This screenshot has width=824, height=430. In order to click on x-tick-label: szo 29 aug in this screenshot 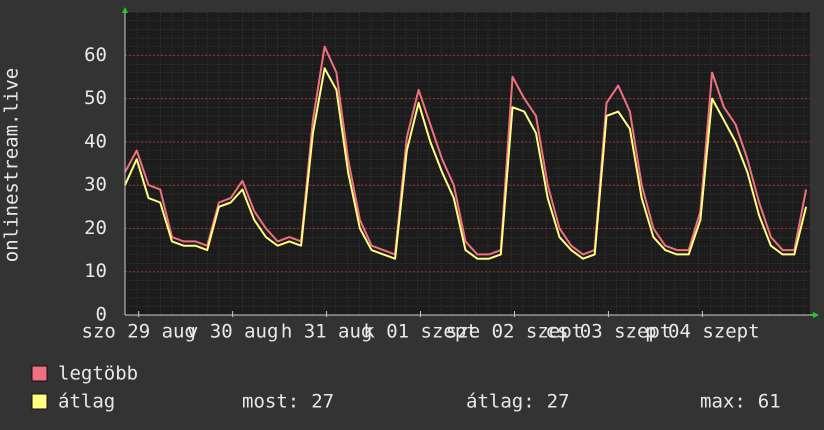, I will do `click(139, 332)`.